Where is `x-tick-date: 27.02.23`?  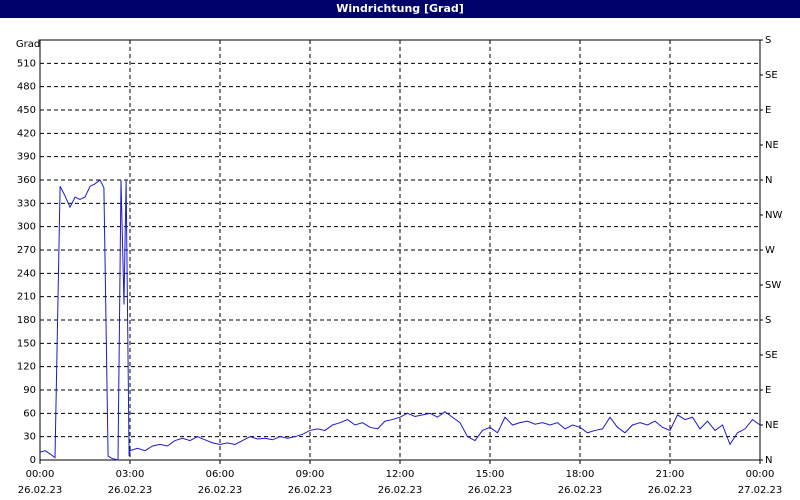
x-tick-date: 27.02.23 is located at coordinates (760, 490).